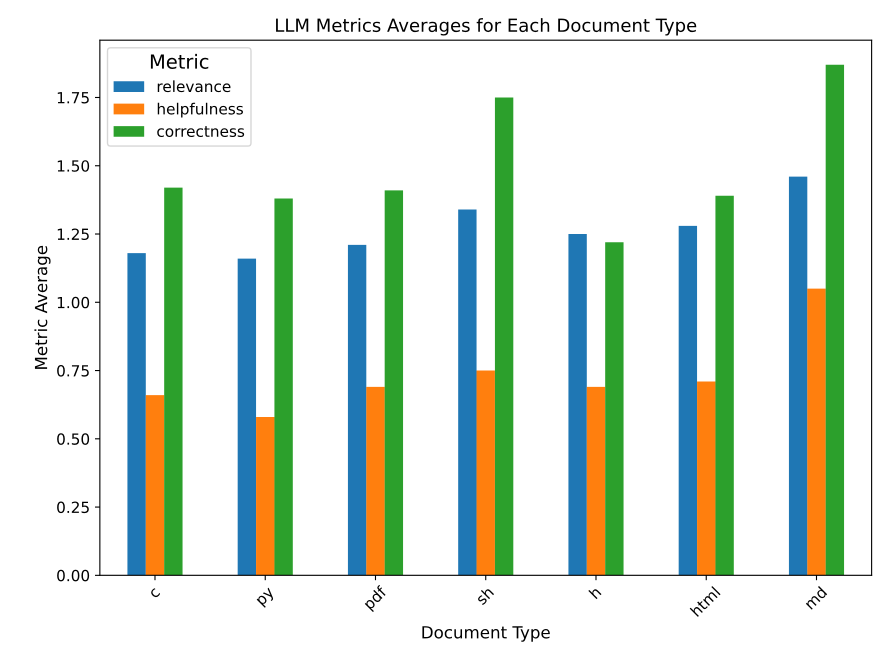 This screenshot has height=669, width=876. Describe the element at coordinates (73, 98) in the screenshot. I see `y-tick-label: 1.75` at that location.